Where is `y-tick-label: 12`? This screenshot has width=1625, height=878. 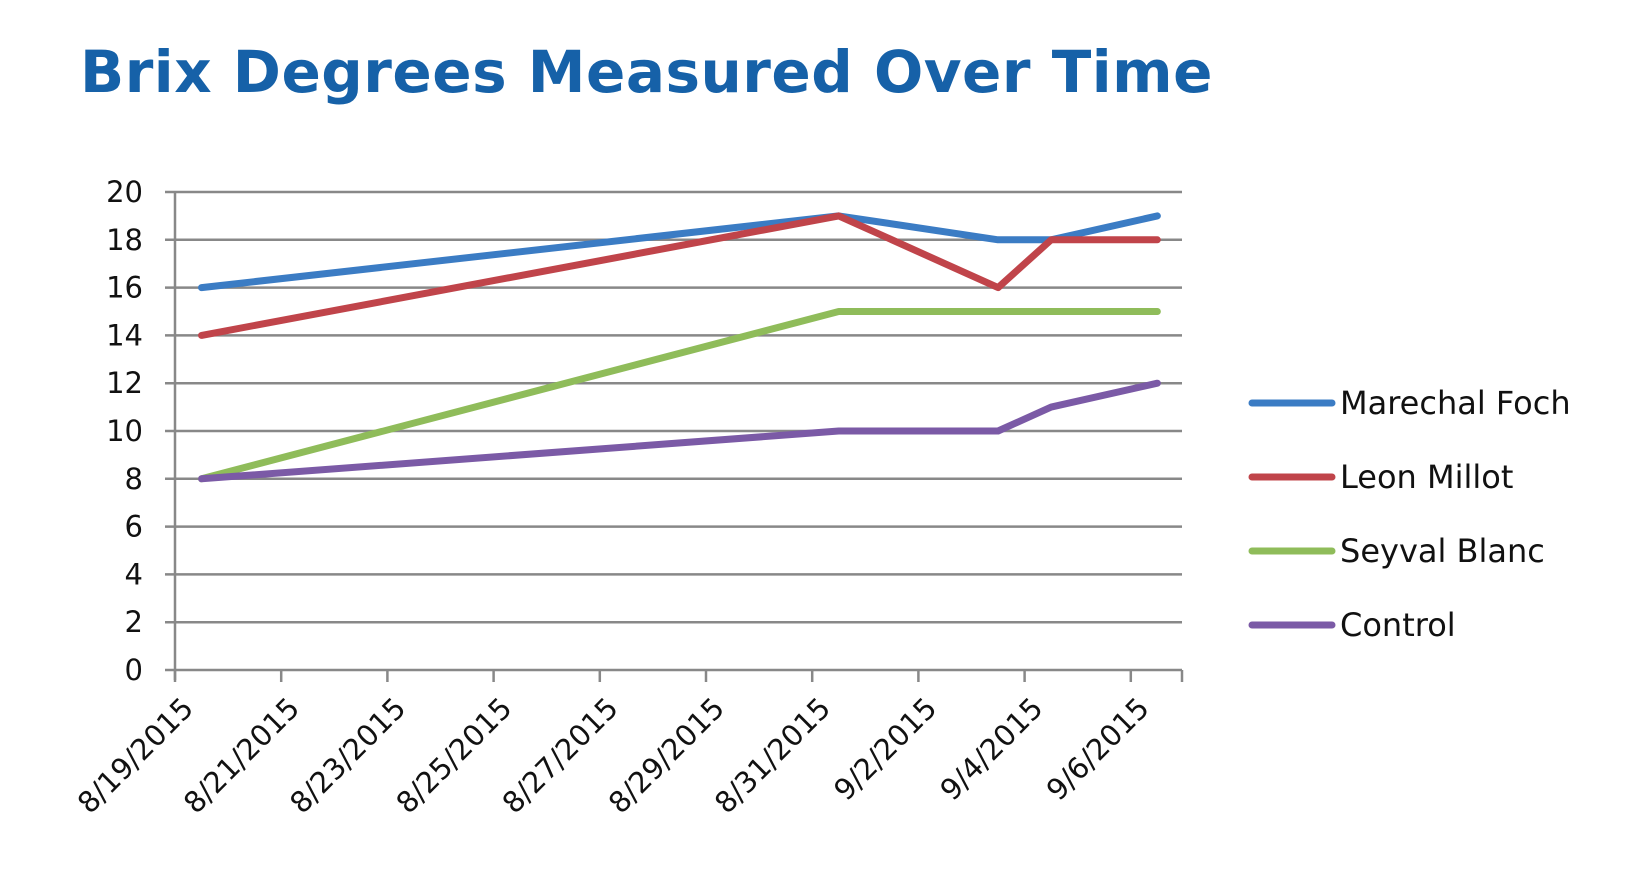
y-tick-label: 12 is located at coordinates (124, 383).